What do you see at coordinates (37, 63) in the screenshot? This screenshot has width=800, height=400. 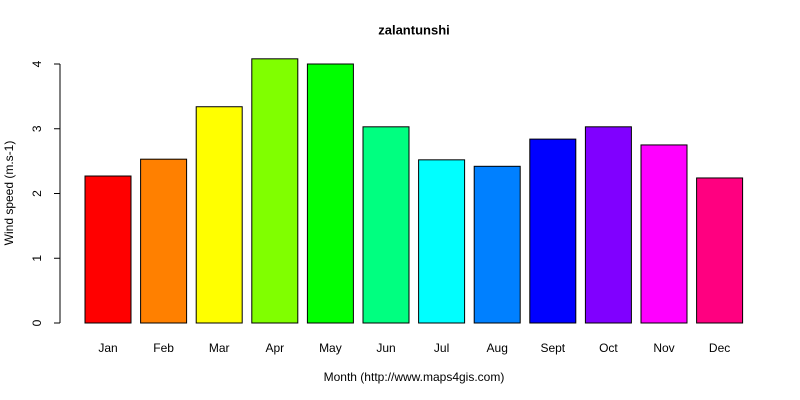 I see `y-tick-label: 4` at bounding box center [37, 63].